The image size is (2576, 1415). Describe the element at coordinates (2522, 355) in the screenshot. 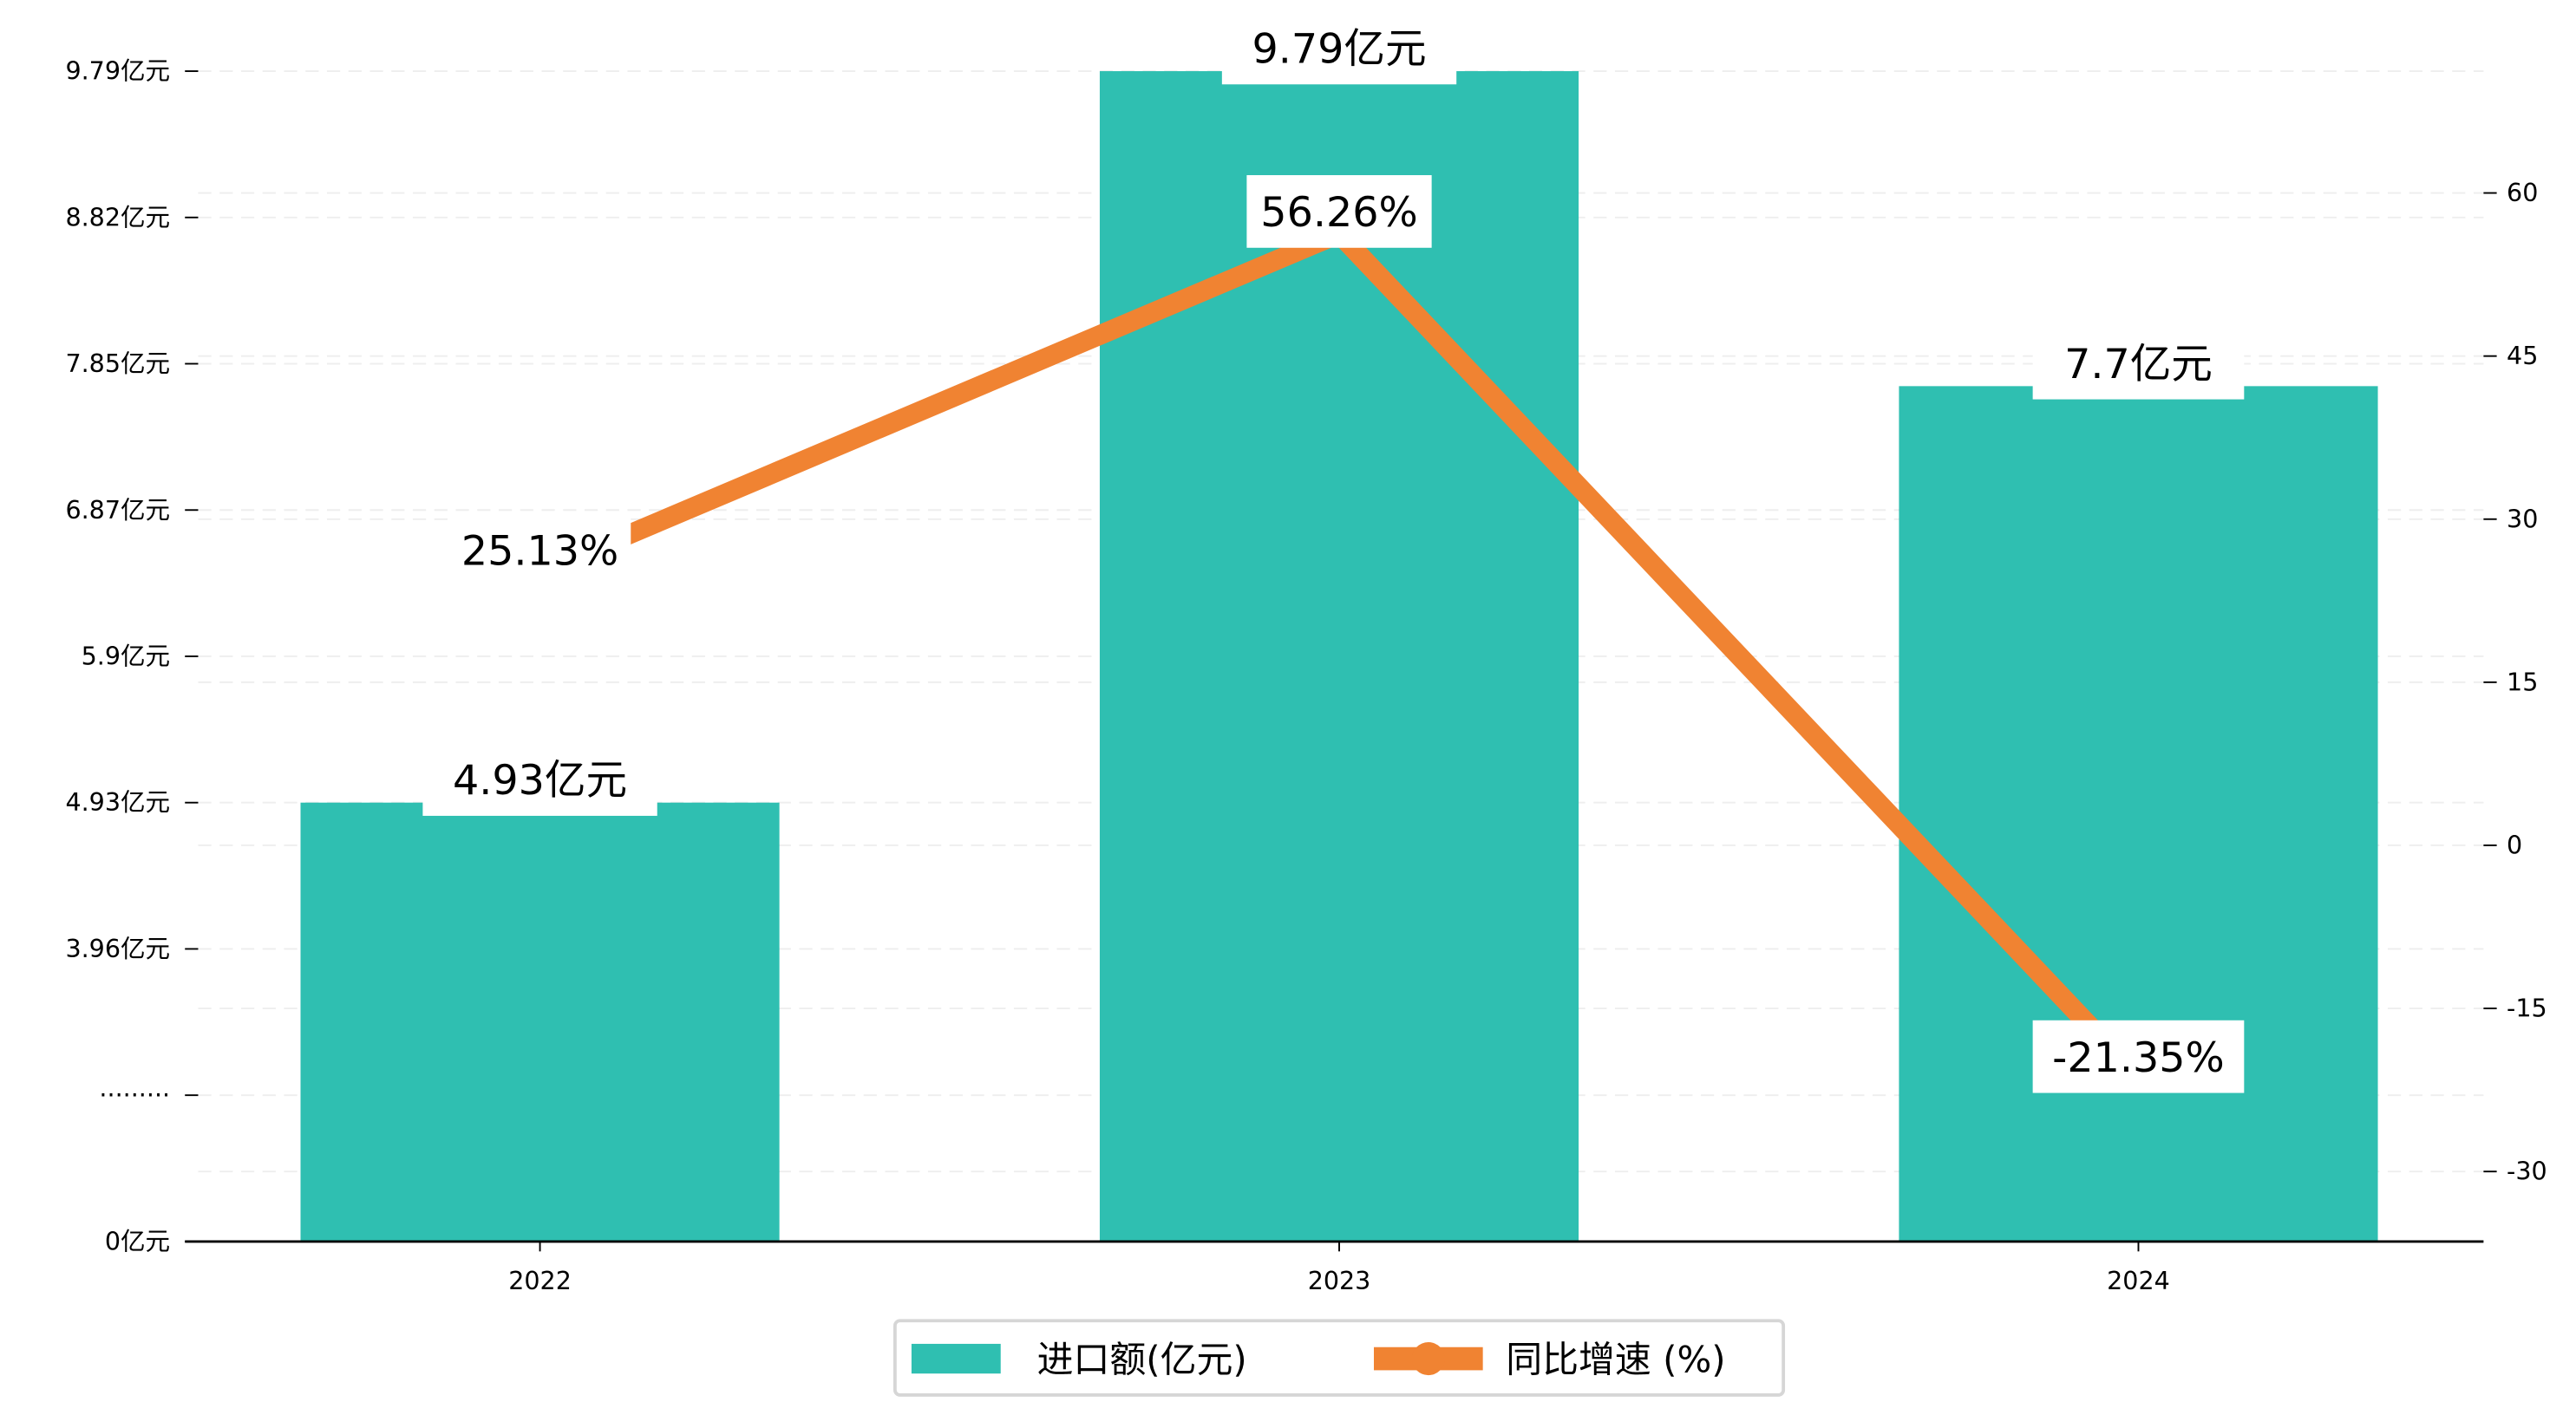

I see `right-tick-label: 45` at that location.